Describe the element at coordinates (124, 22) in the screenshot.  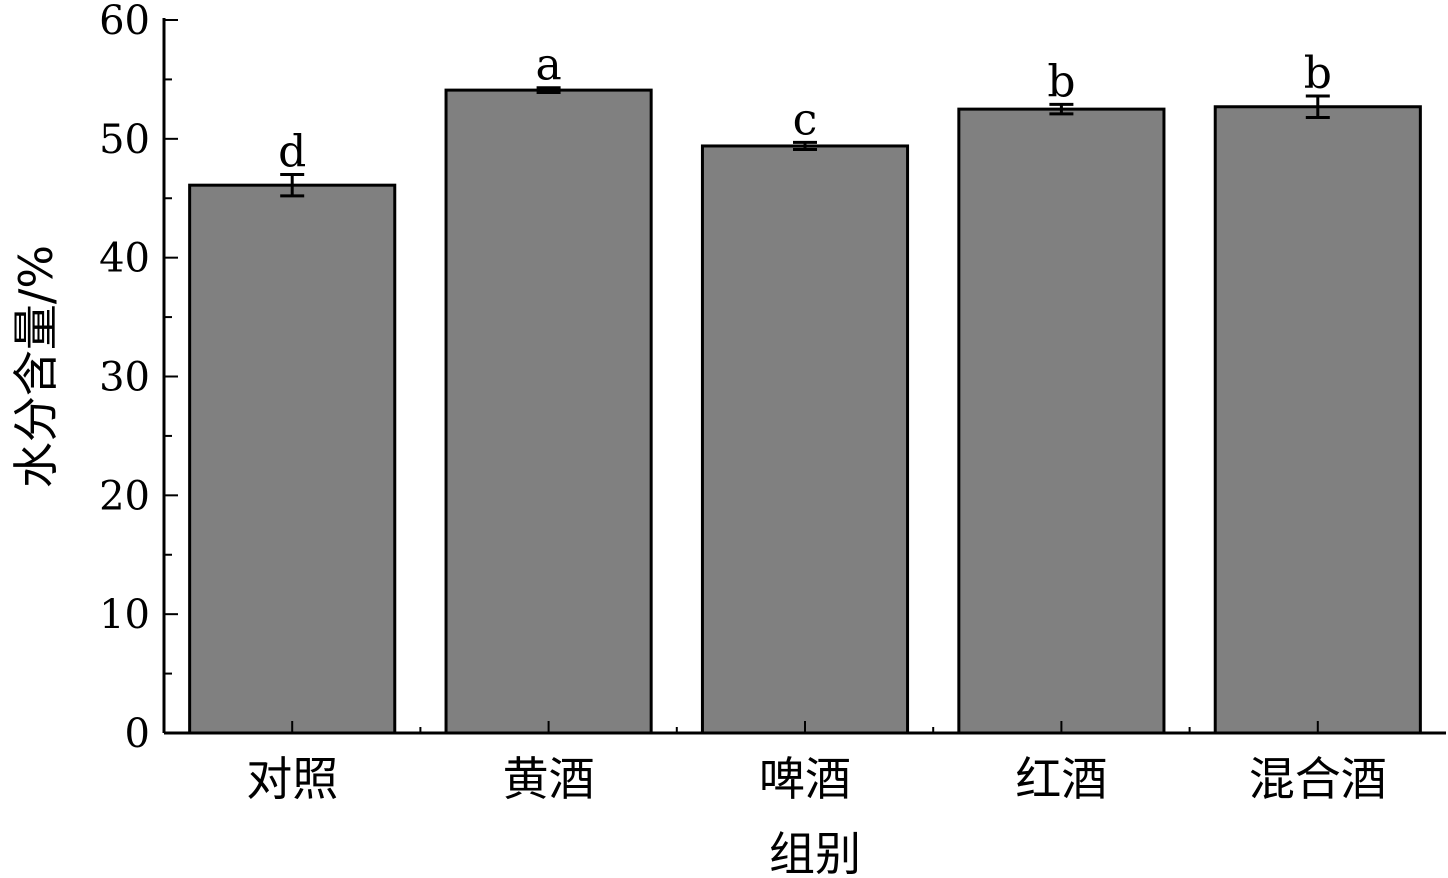
I see `y-tick-label-60: 60` at that location.